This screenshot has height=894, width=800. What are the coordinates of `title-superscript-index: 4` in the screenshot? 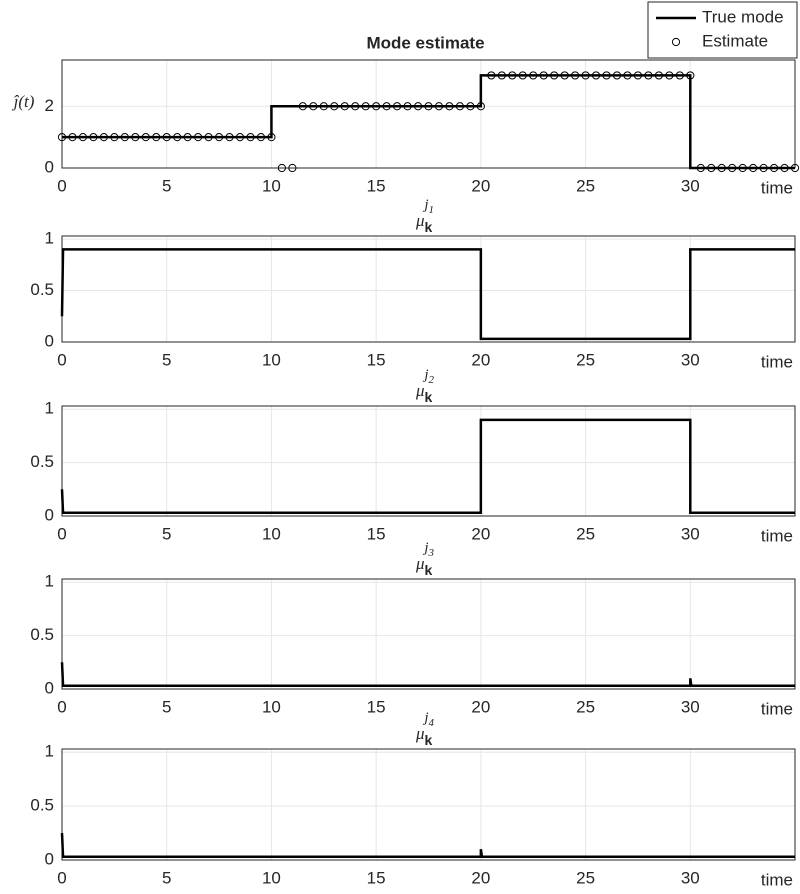 It's located at (432, 723).